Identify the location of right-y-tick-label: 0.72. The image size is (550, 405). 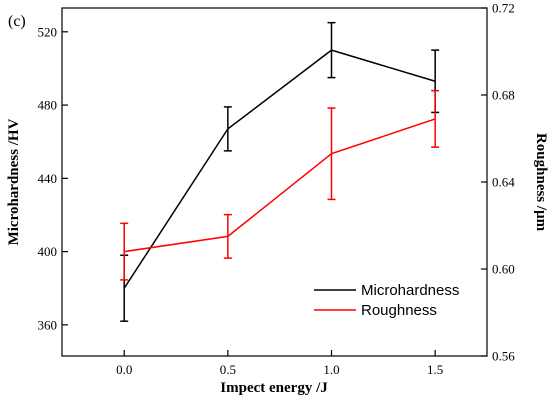
(503, 8).